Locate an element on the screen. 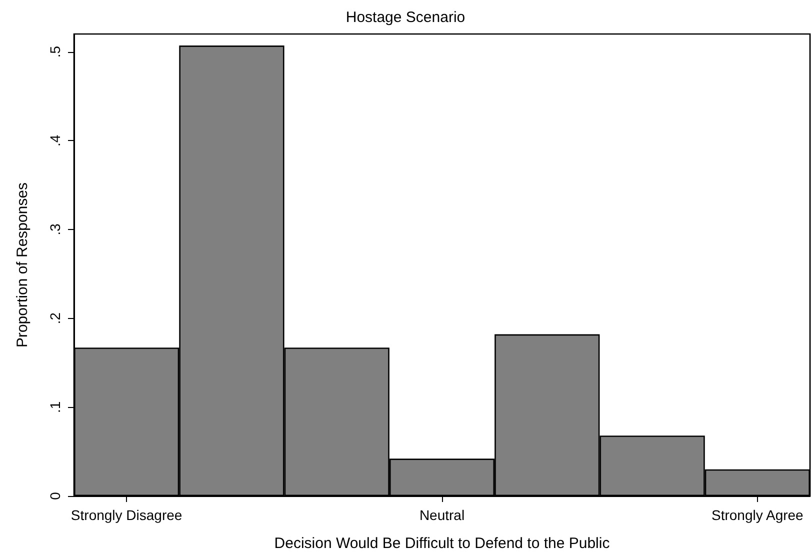 Image resolution: width=811 pixels, height=556 pixels. y-tick-label: 0 is located at coordinates (55, 496).